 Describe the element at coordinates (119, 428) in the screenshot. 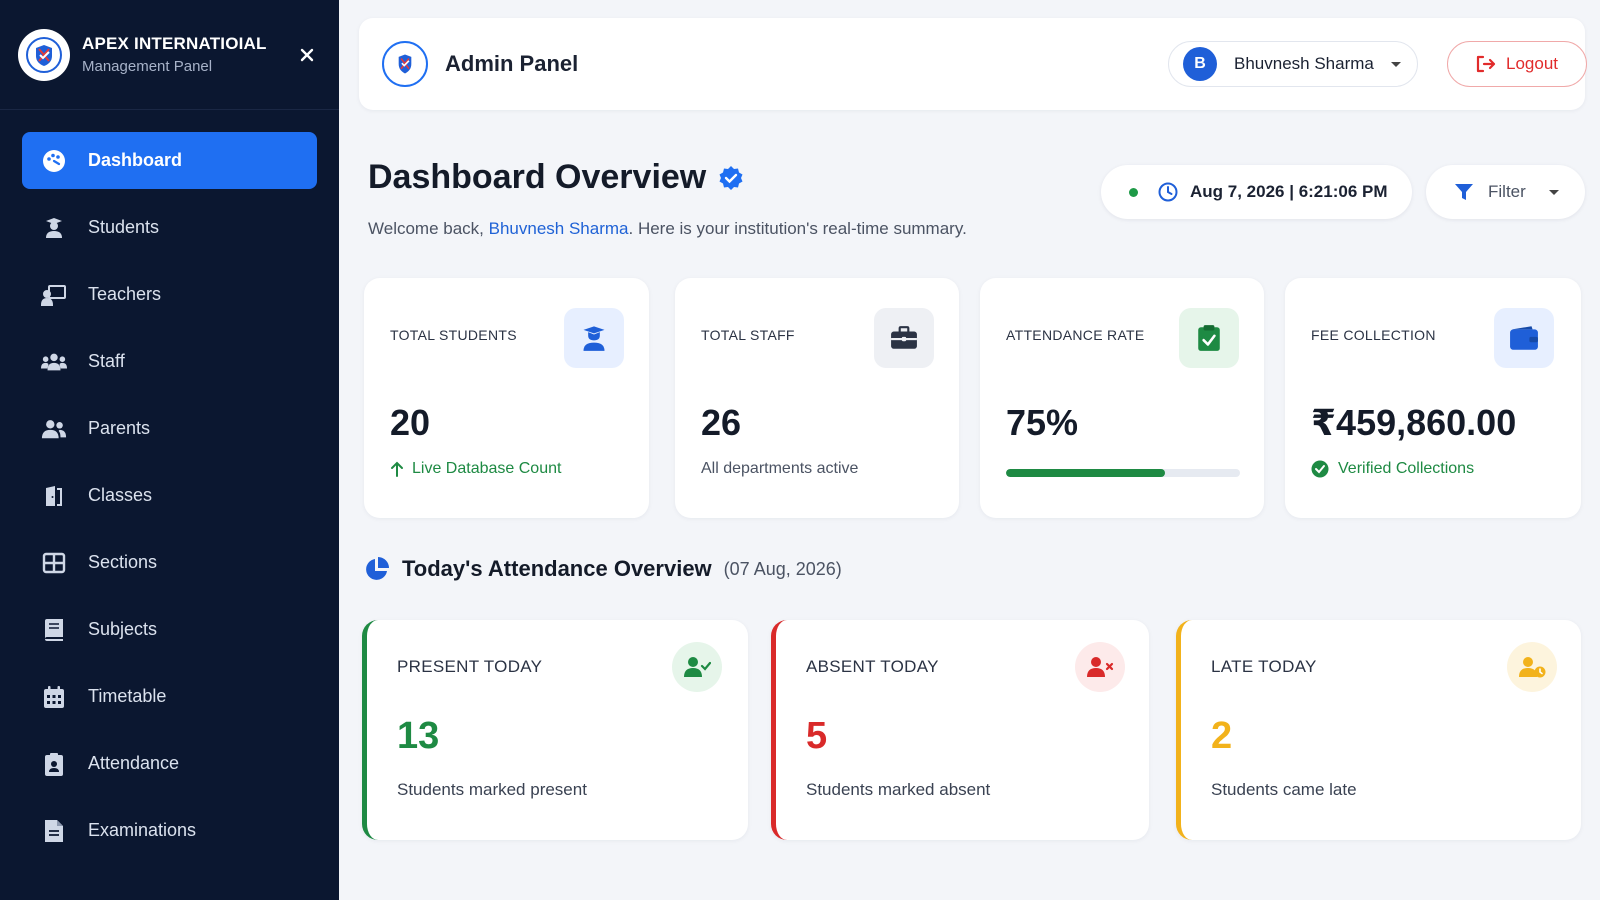

I see `sidebar-item-label: Parents` at that location.